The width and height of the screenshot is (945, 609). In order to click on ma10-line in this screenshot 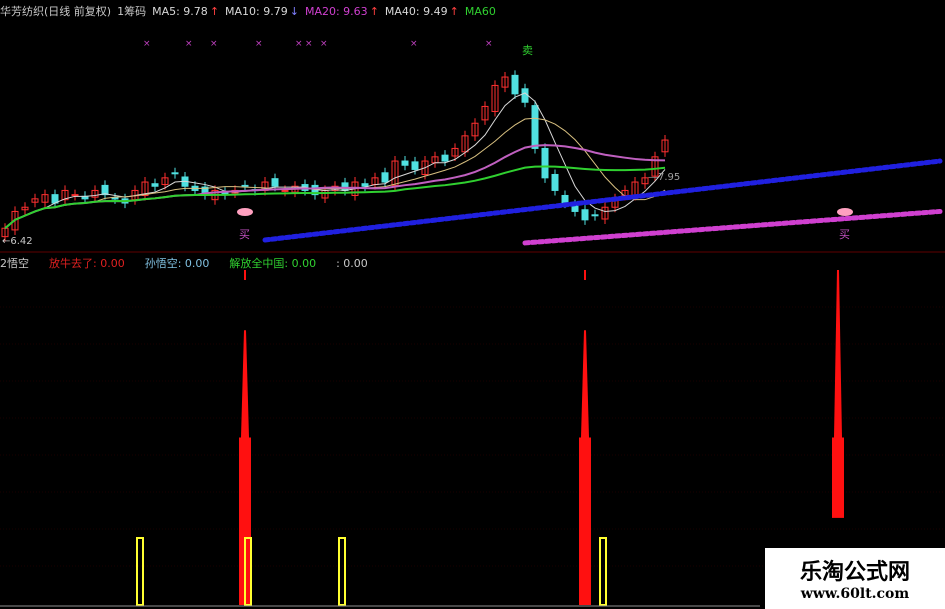, I will do `click(335, 173)`.